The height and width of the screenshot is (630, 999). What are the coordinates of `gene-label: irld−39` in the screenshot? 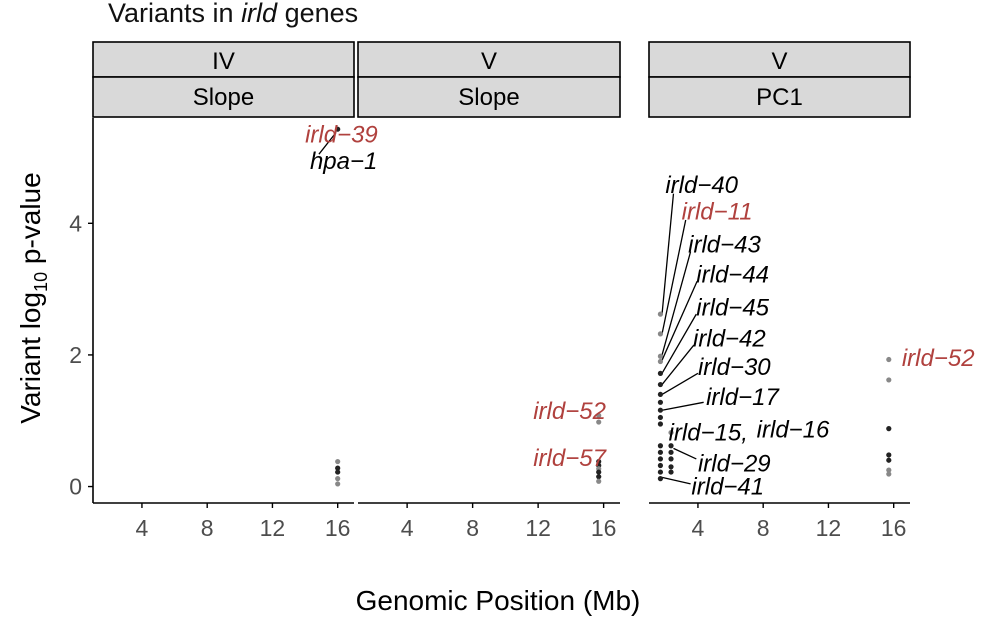 It's located at (341, 134).